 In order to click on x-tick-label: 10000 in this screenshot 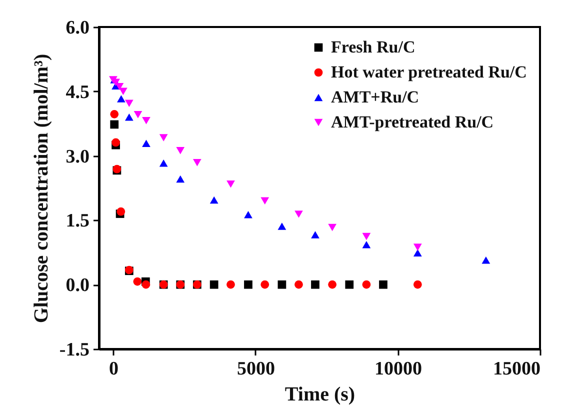, I will do `click(398, 369)`.